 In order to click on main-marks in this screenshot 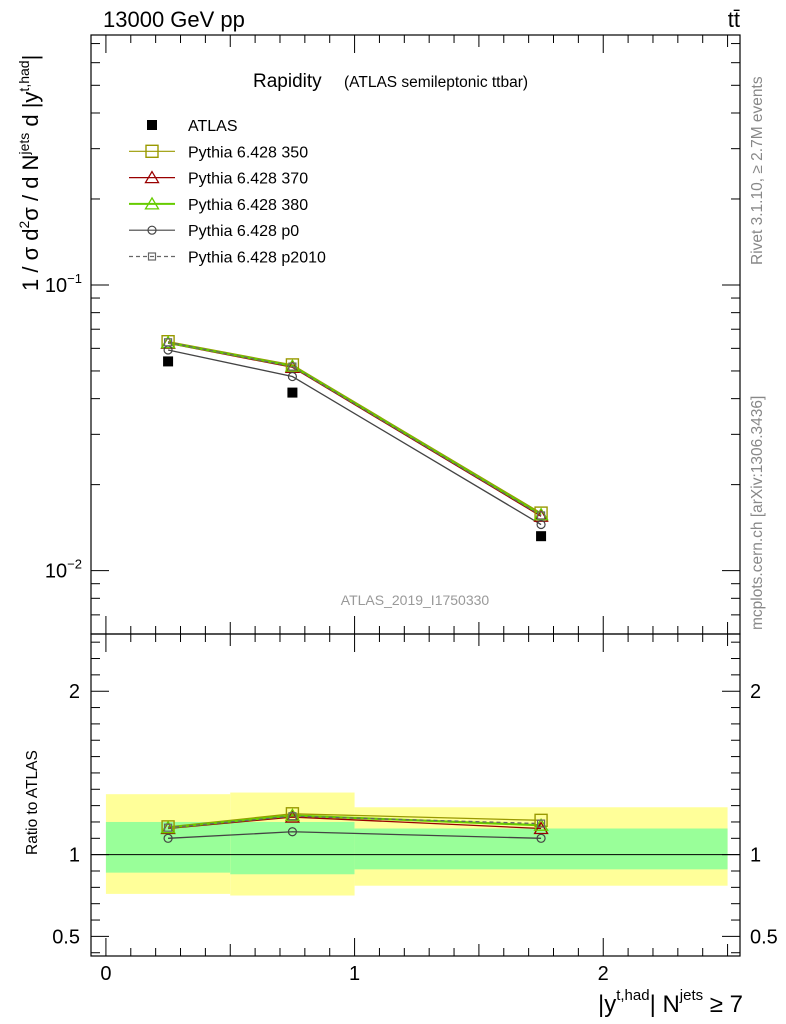, I will do `click(354, 438)`.